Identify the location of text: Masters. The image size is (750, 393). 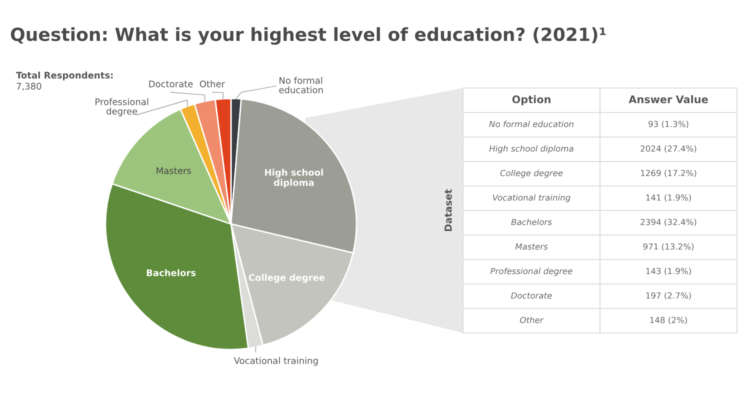
(531, 246).